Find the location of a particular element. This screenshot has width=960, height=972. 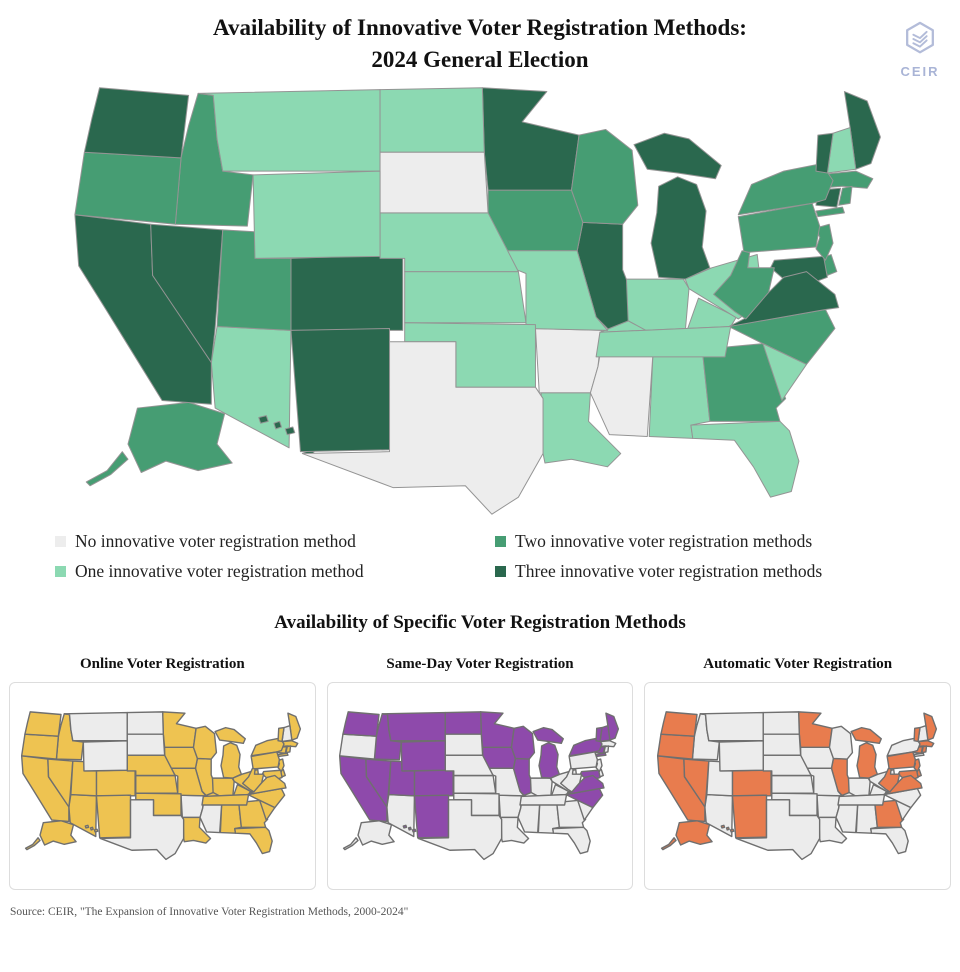

state-wy is located at coordinates (316, 214).